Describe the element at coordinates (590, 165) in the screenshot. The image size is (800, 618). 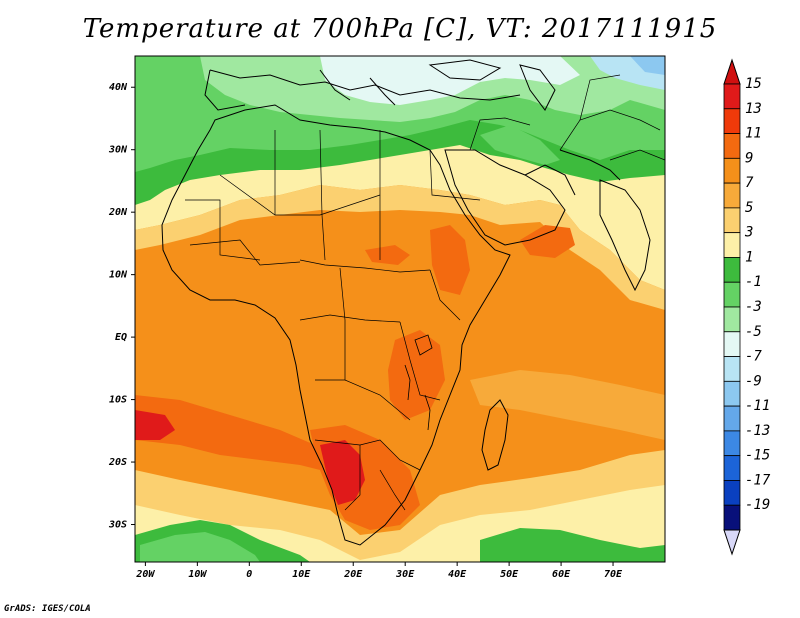
I see `iran-coast` at that location.